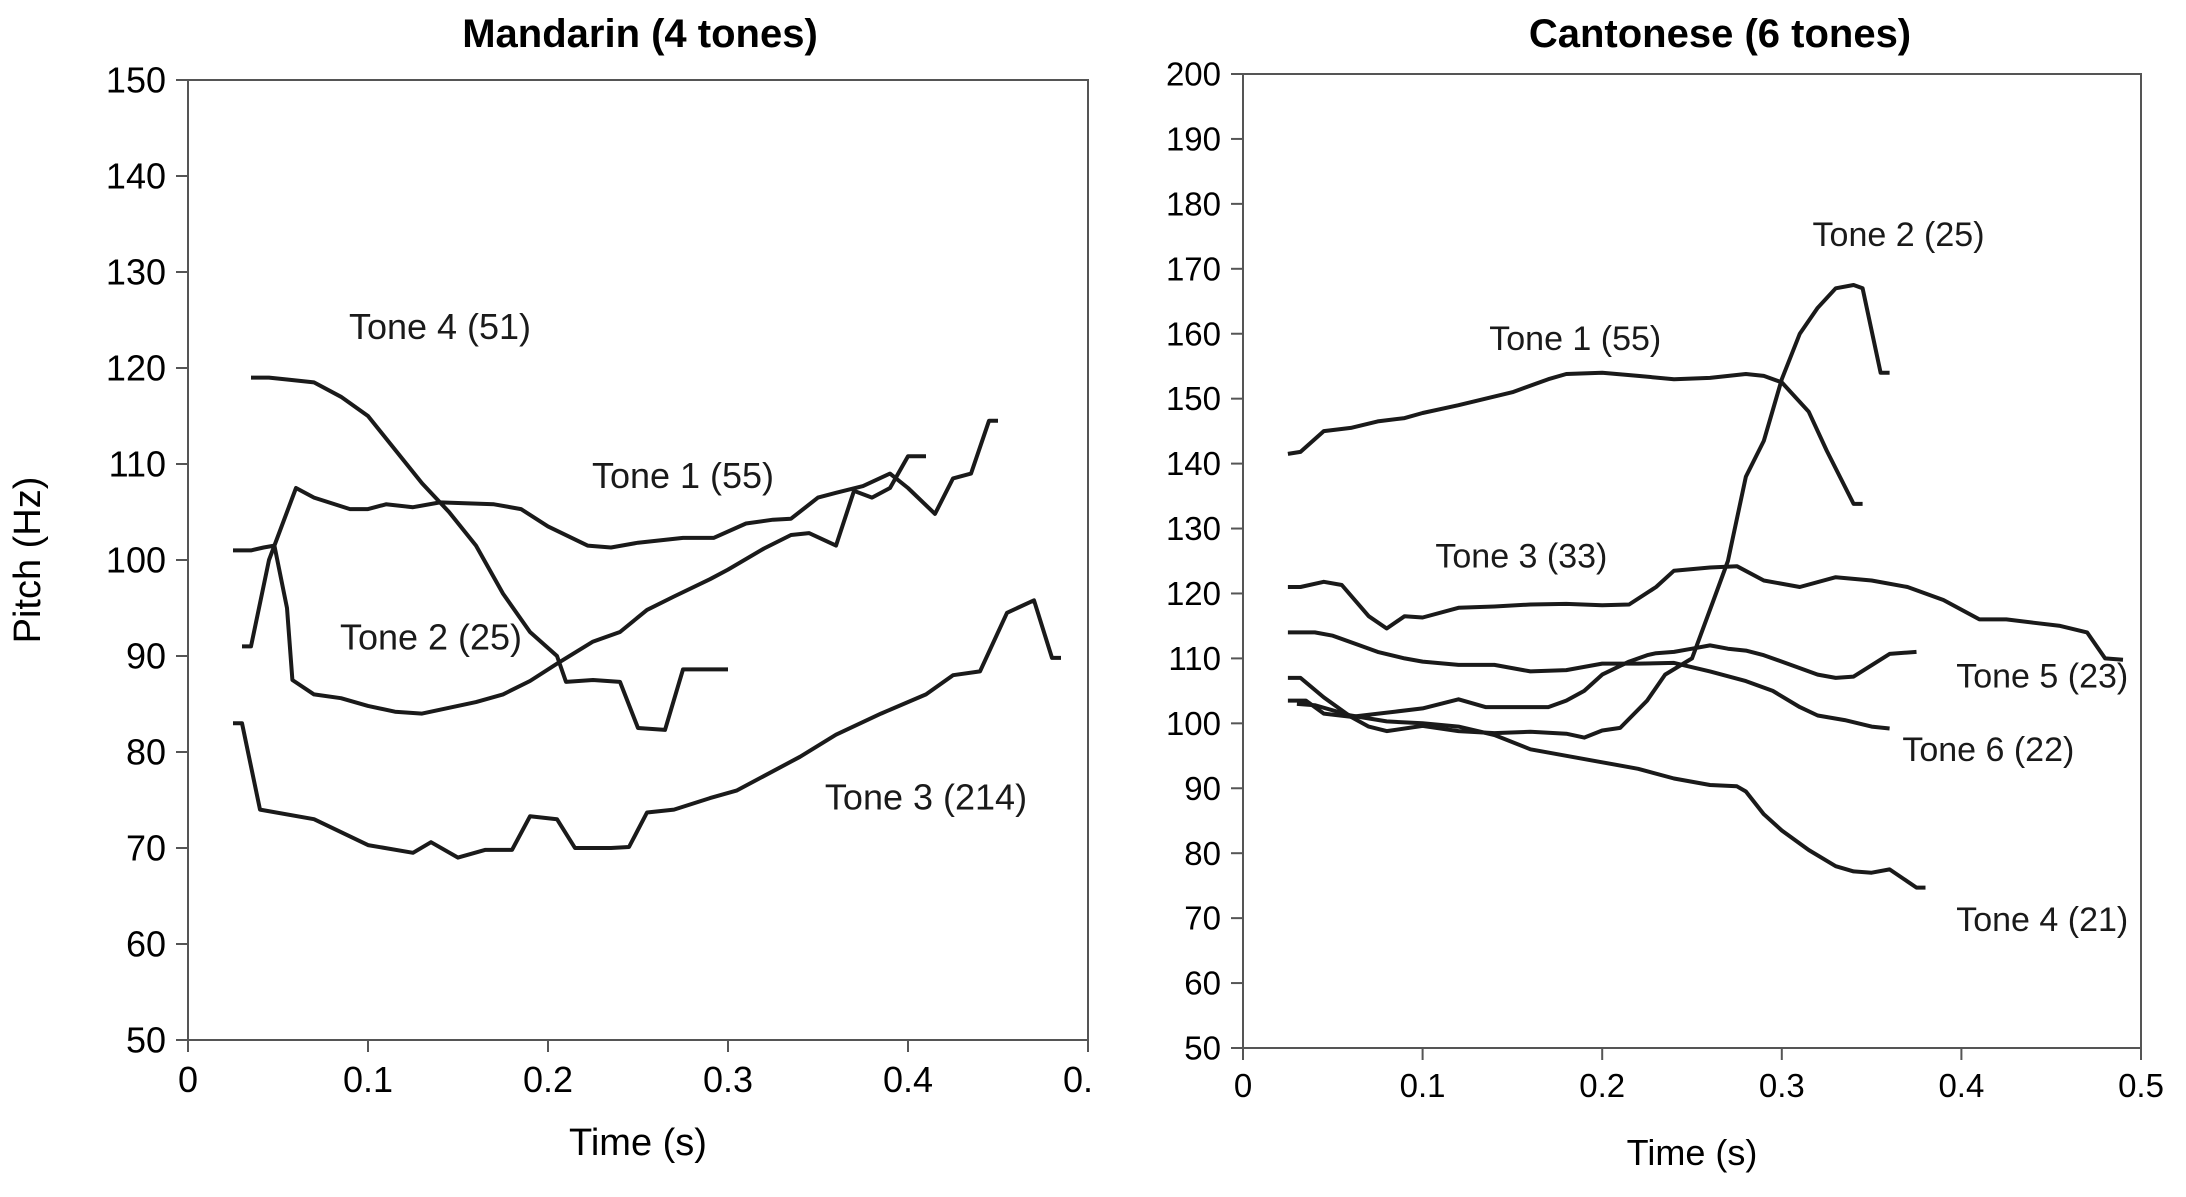 The image size is (2186, 1197). I want to click on chart-title-mandarin: Mandarin (4 tones), so click(640, 34).